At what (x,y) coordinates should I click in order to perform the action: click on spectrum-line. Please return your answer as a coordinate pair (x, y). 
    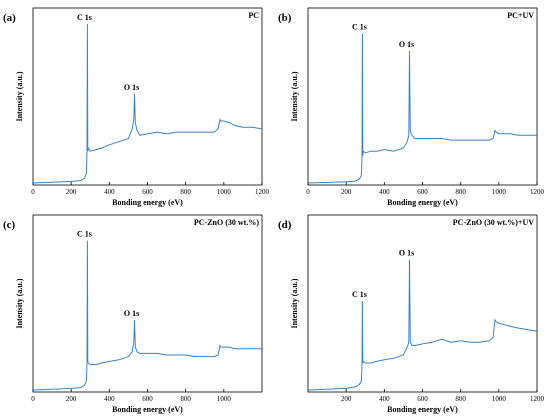
    Looking at the image, I should click on (422, 325).